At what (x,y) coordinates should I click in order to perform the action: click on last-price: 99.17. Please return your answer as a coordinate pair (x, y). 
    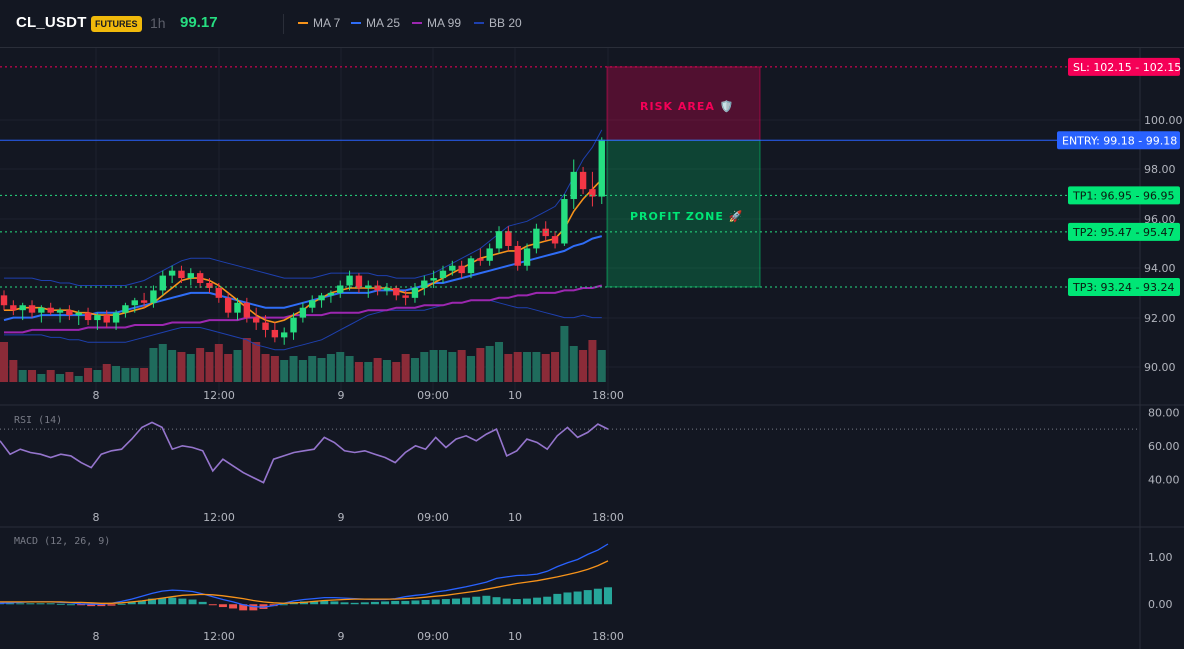
    Looking at the image, I should click on (199, 22).